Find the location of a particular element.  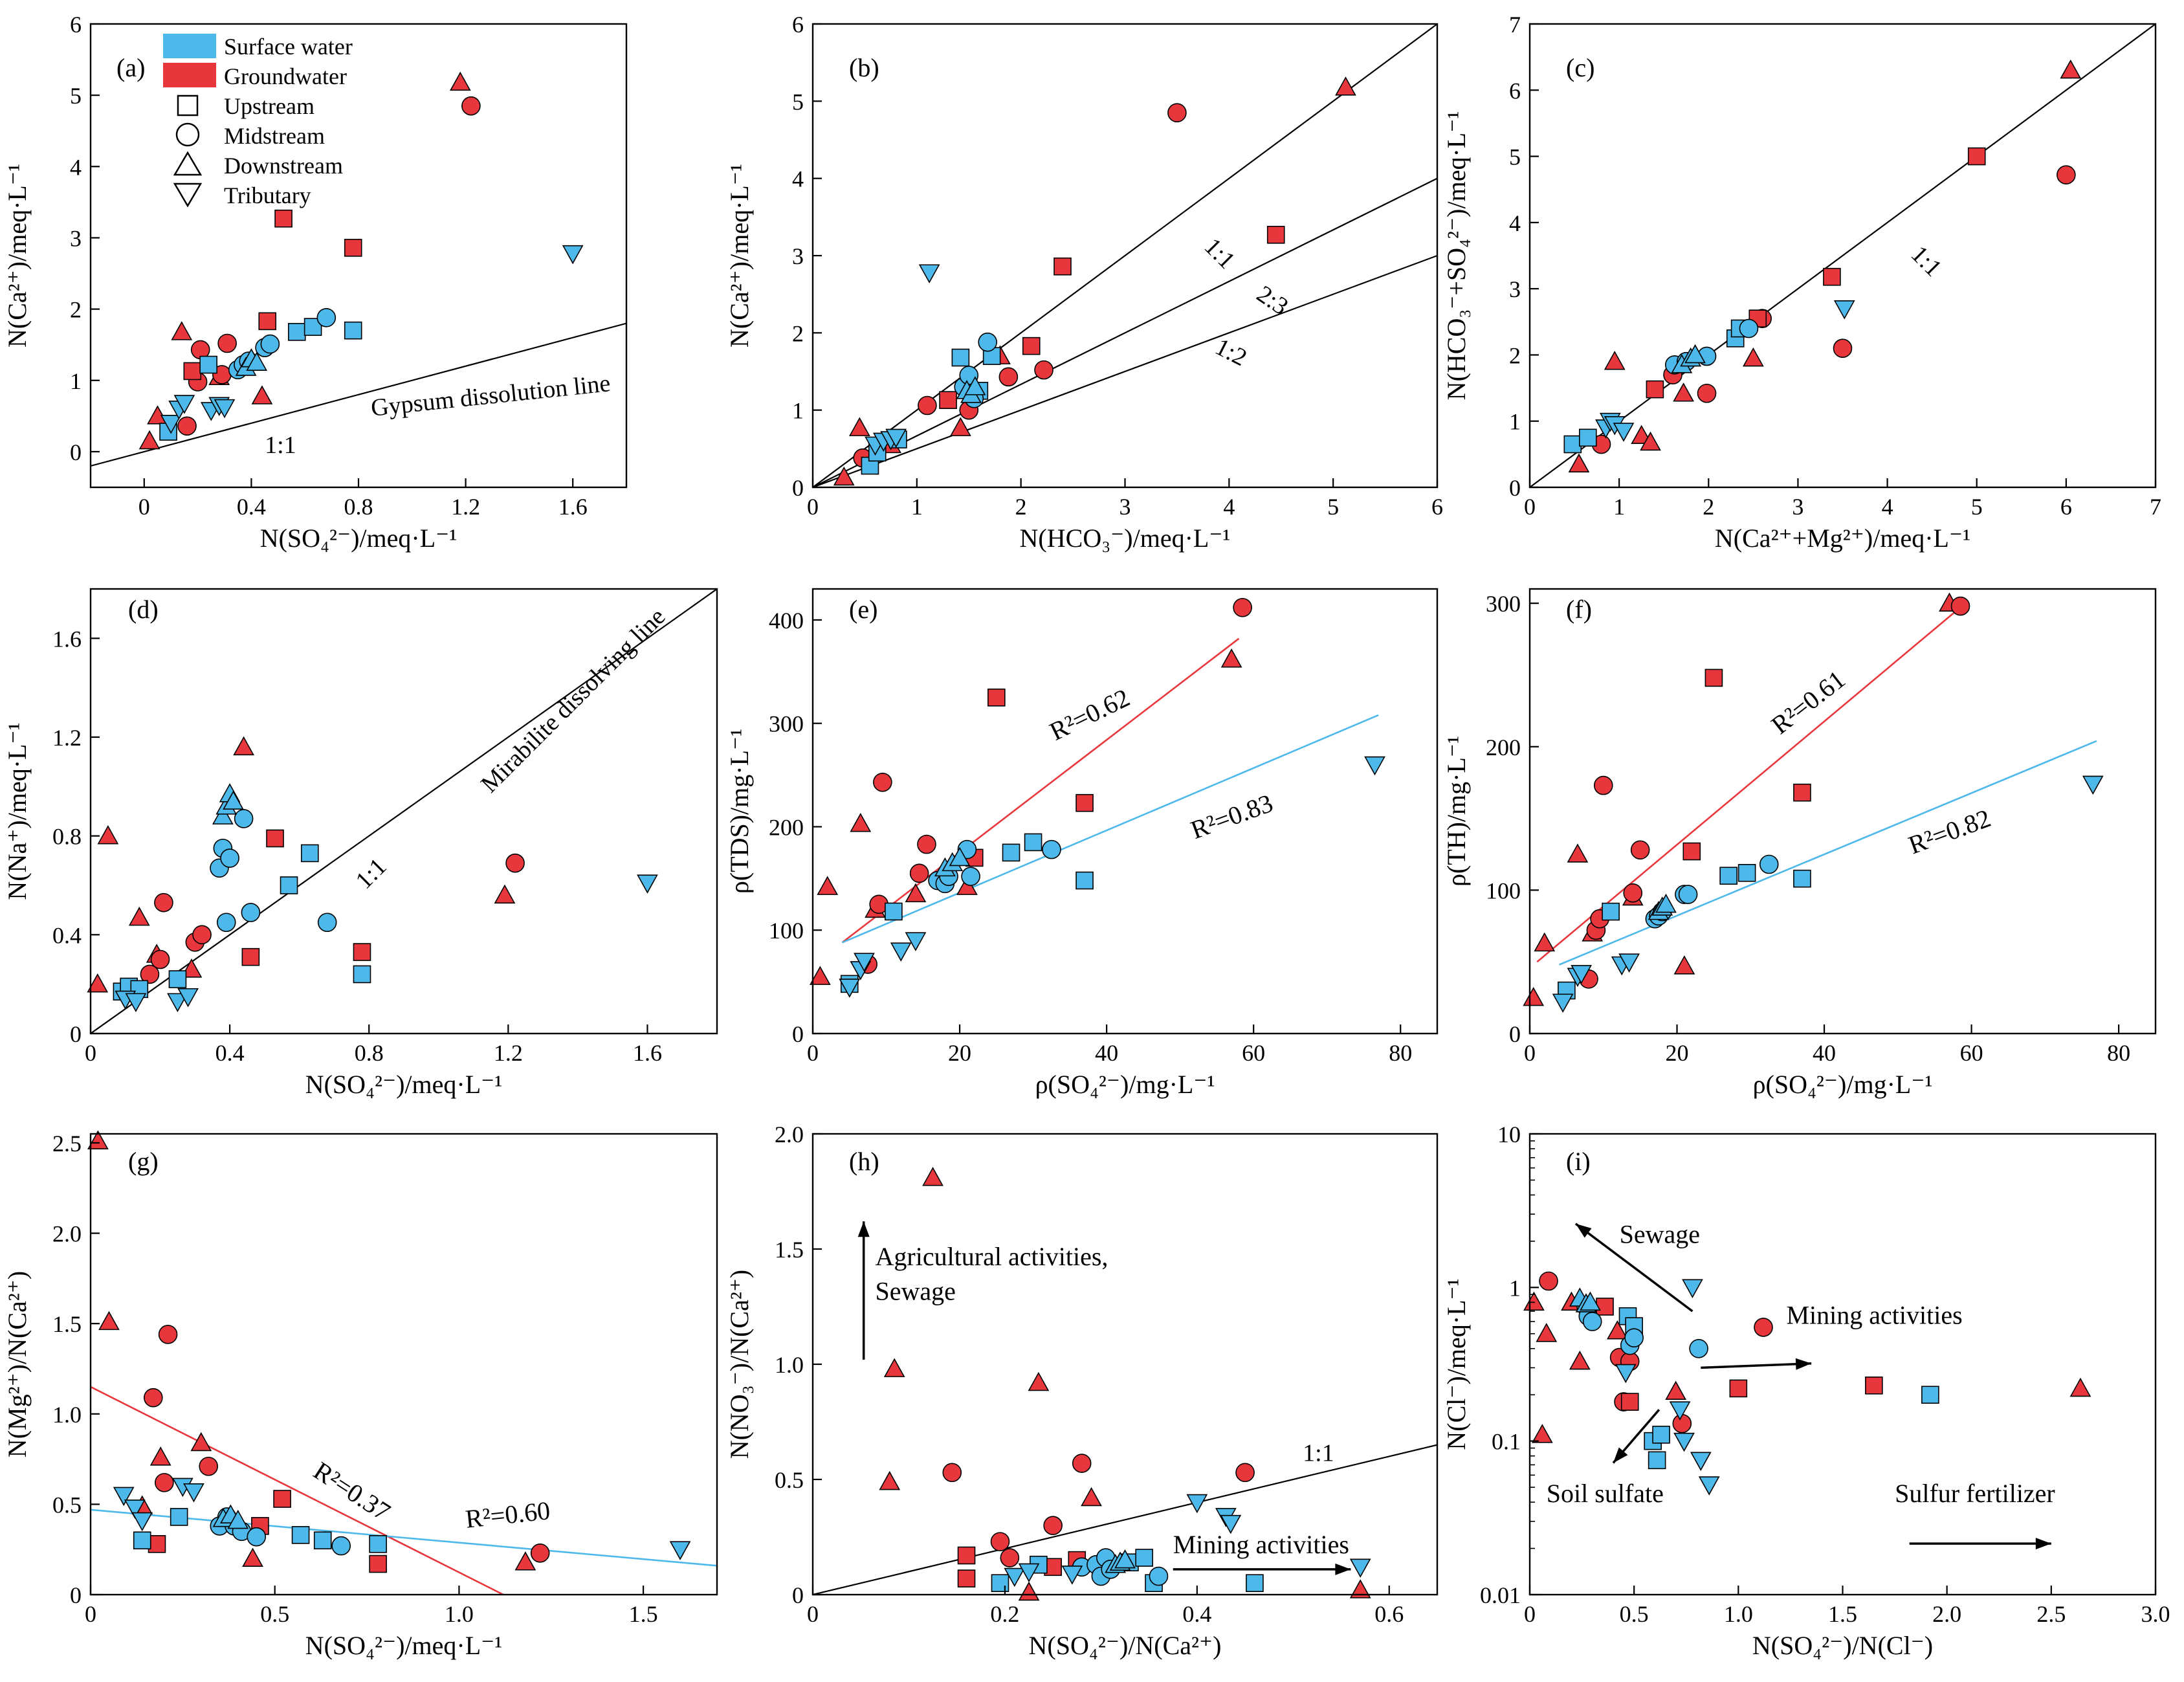

panel-f-points is located at coordinates (1813, 803).